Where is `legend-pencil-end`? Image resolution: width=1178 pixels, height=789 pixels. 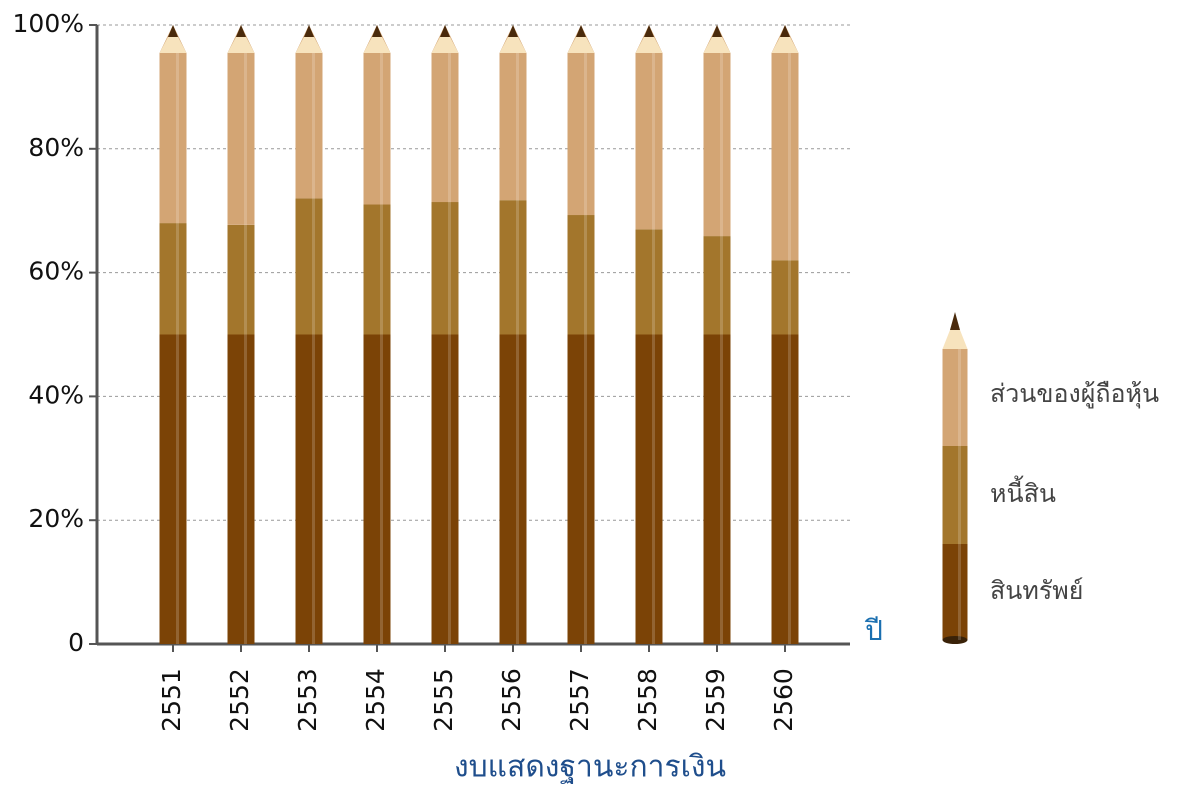 legend-pencil-end is located at coordinates (955, 640).